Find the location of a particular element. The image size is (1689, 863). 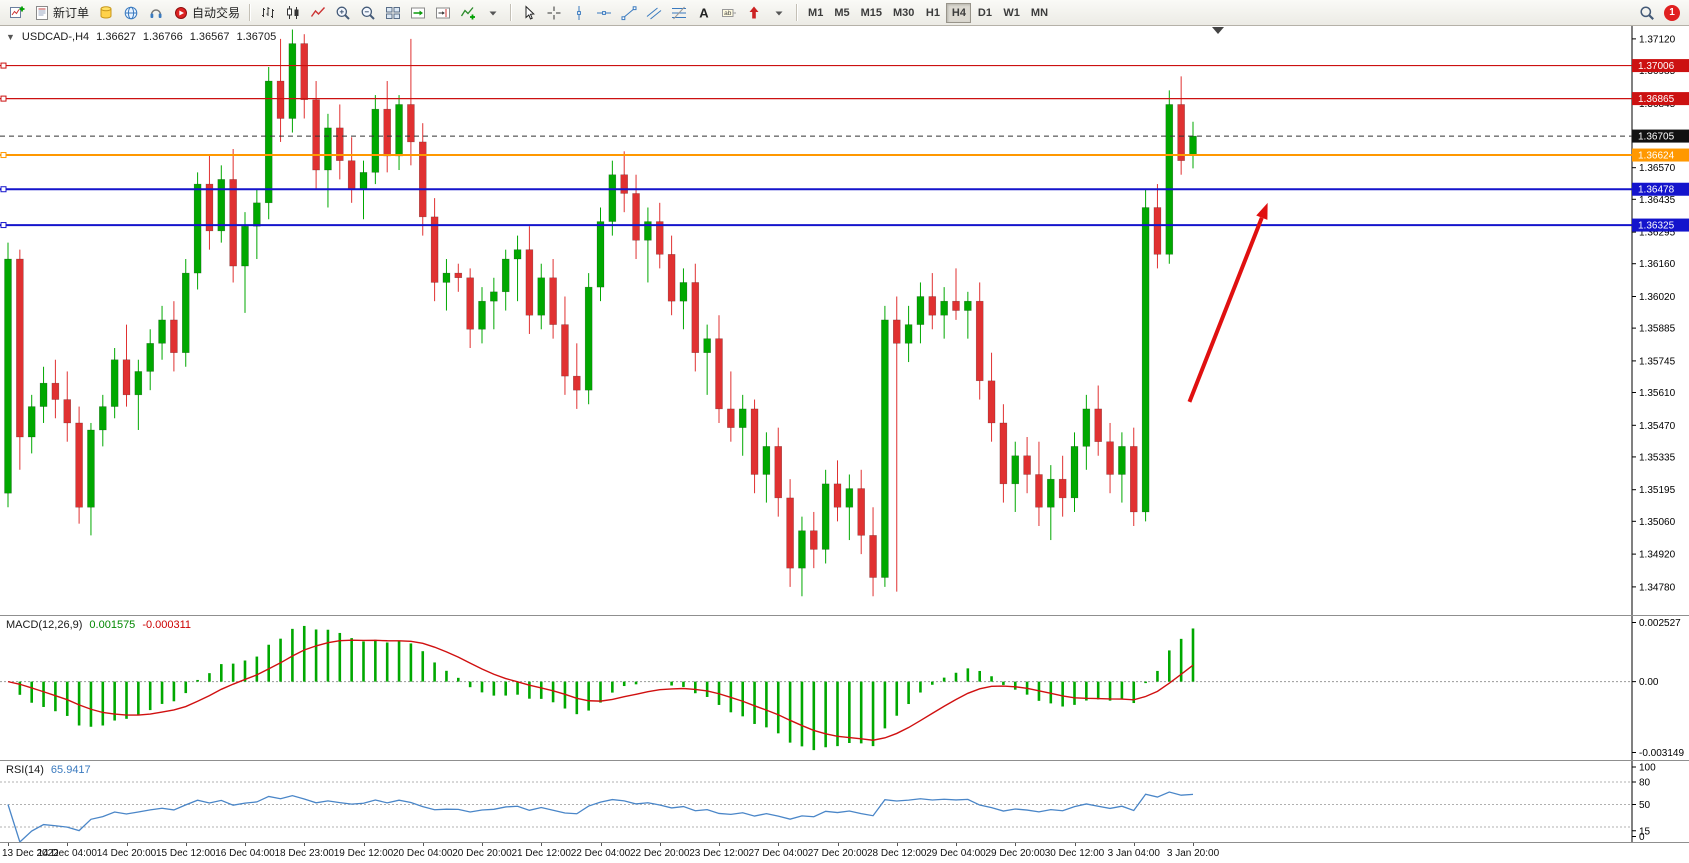

auto-trading-button: 自动交易 is located at coordinates (206, 13).